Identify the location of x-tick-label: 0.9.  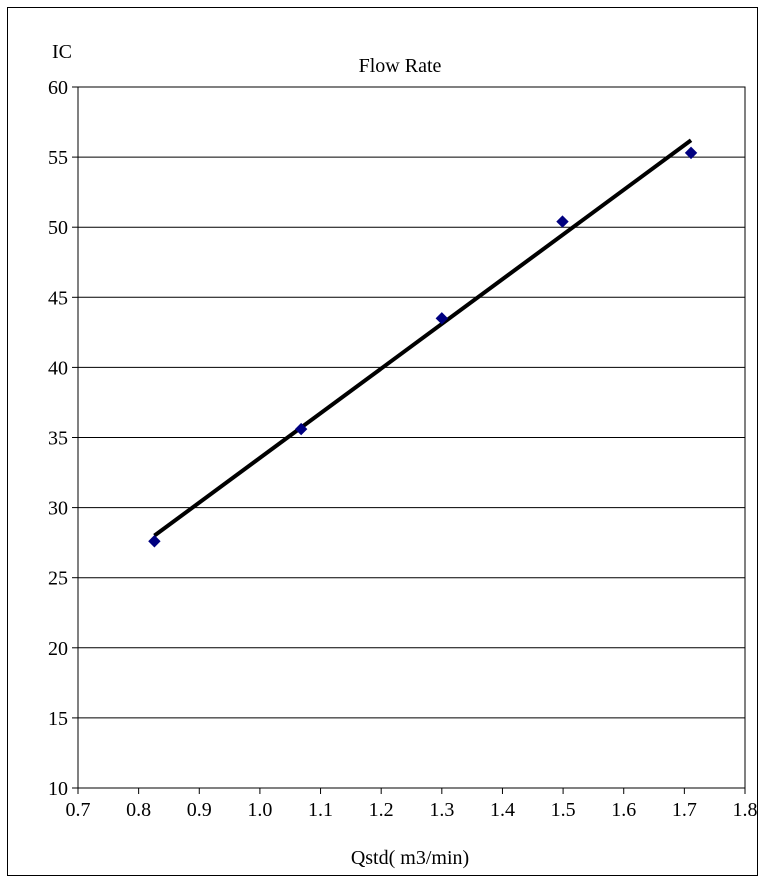
(199, 810).